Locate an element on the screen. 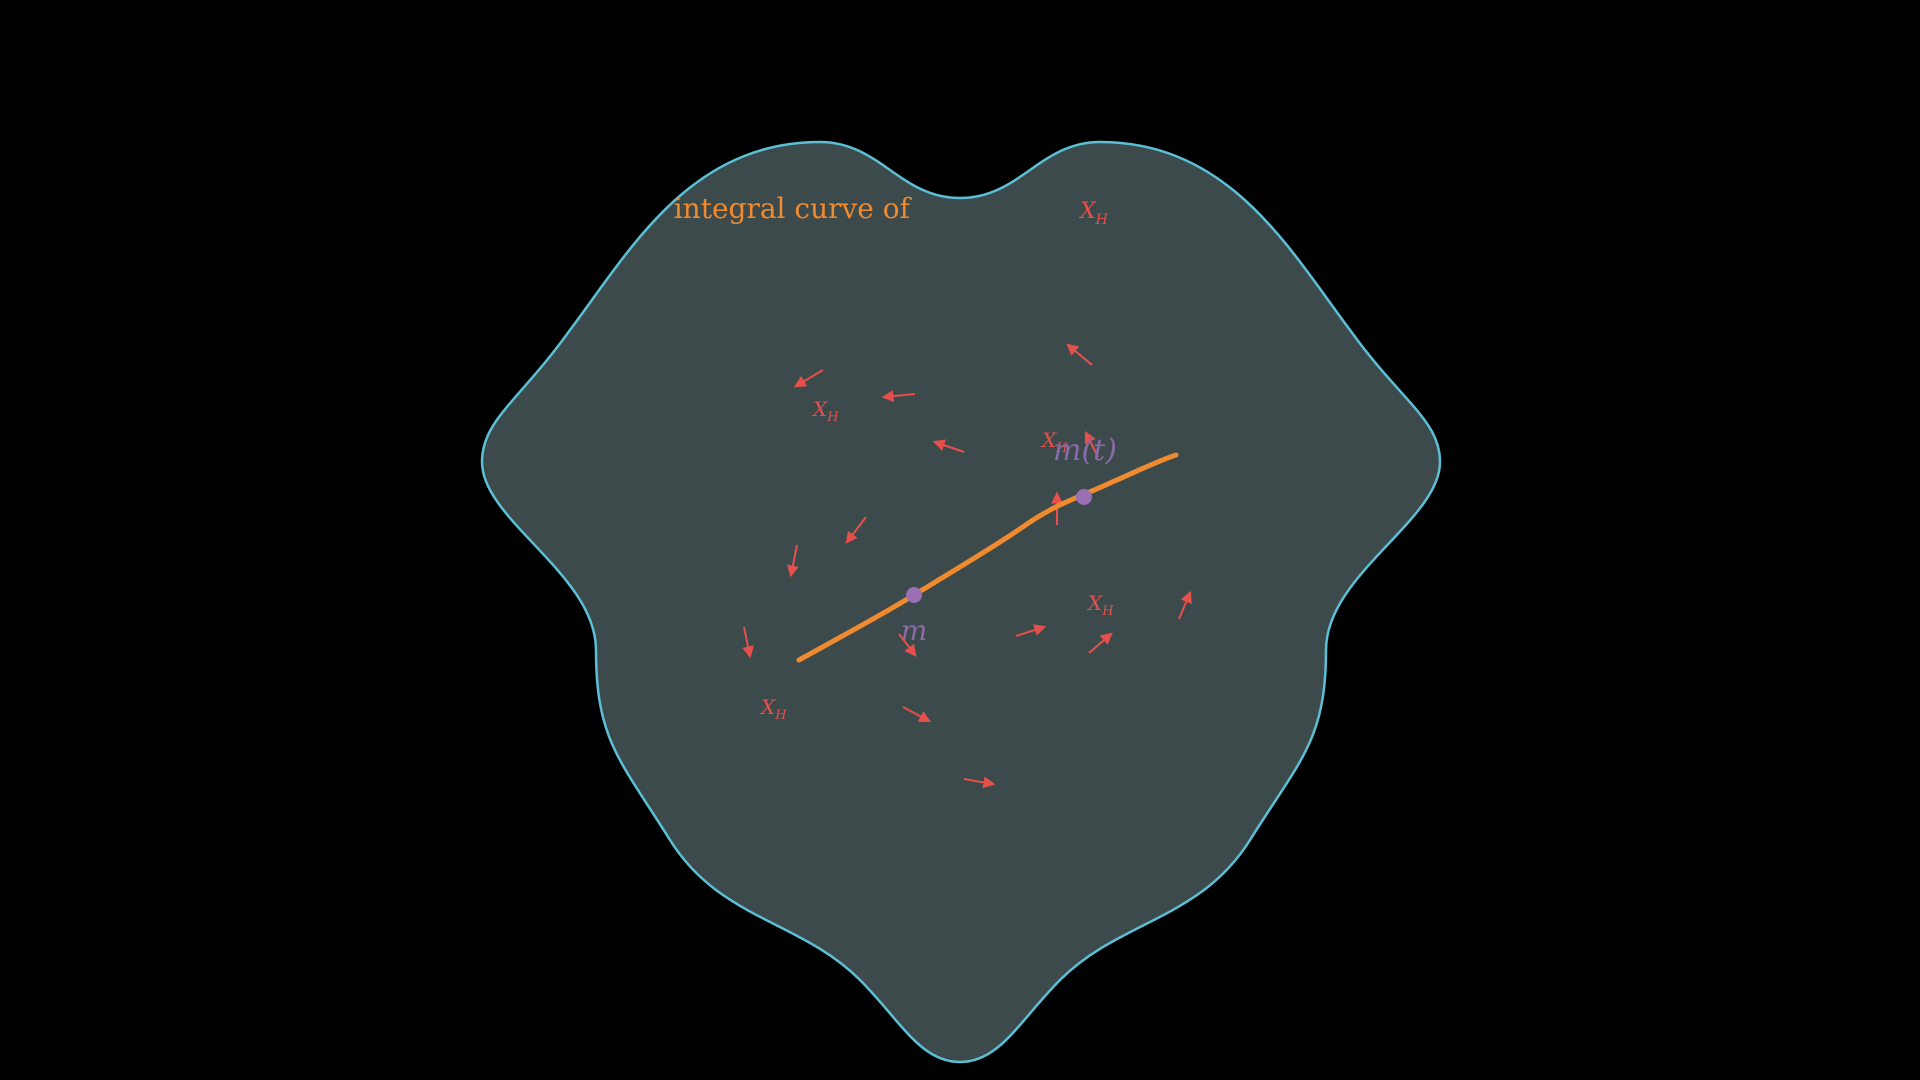 The height and width of the screenshot is (1080, 1920). vector-field-labels: XH XH XH XH is located at coordinates (936, 560).